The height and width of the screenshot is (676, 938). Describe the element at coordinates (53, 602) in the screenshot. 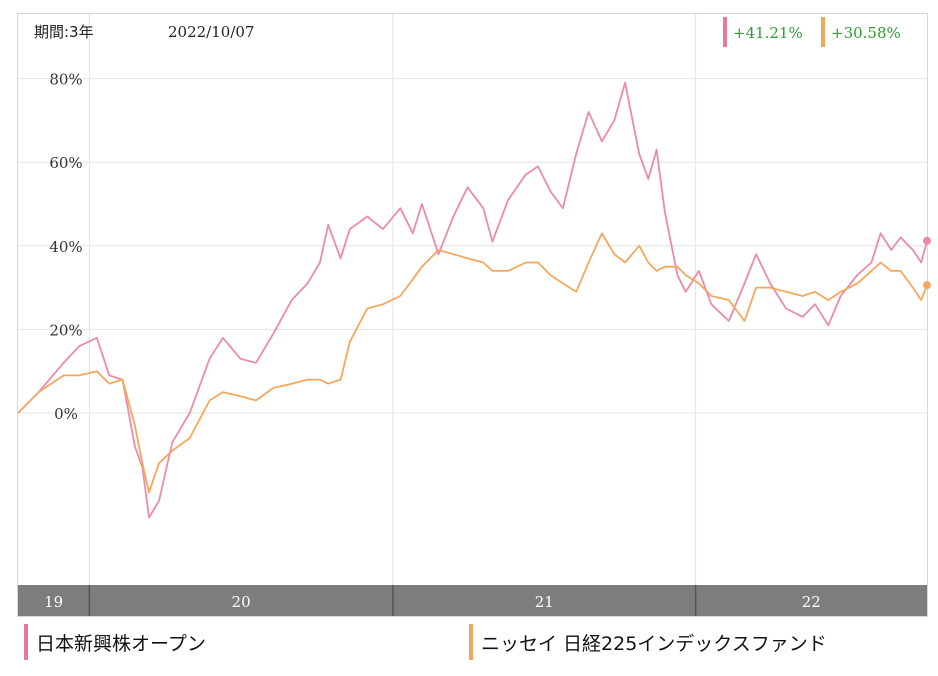

I see `x-tick-label: 19` at that location.